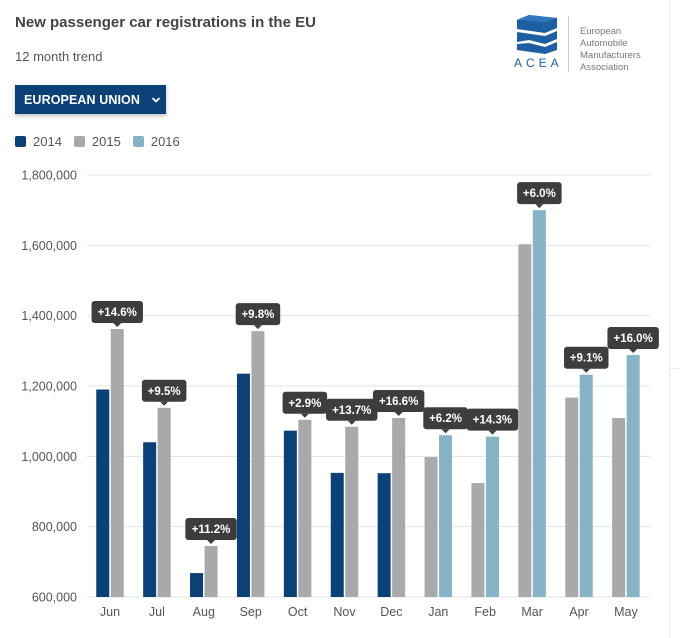 The width and height of the screenshot is (680, 638). I want to click on bar-dec-2015, so click(399, 507).